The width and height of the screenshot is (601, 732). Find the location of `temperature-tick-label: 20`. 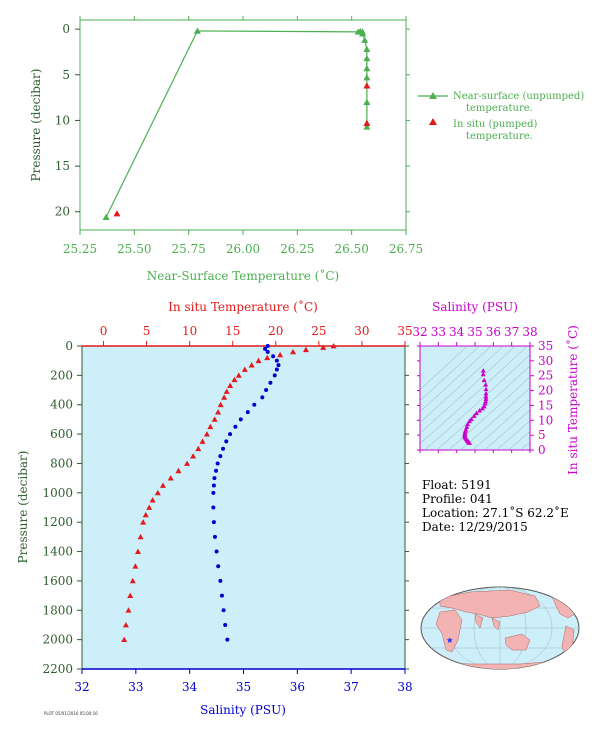

temperature-tick-label: 20 is located at coordinates (275, 331).